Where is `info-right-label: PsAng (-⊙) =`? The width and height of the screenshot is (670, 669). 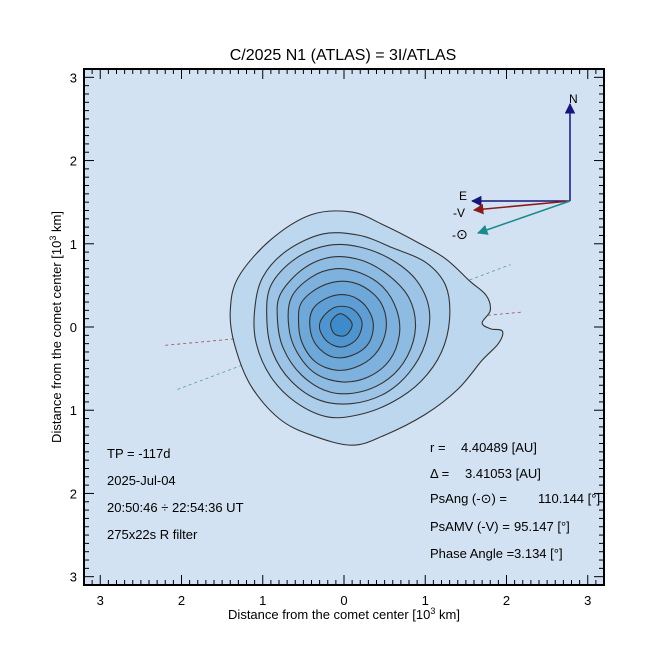
info-right-label: PsAng (-⊙) = is located at coordinates (468, 498).